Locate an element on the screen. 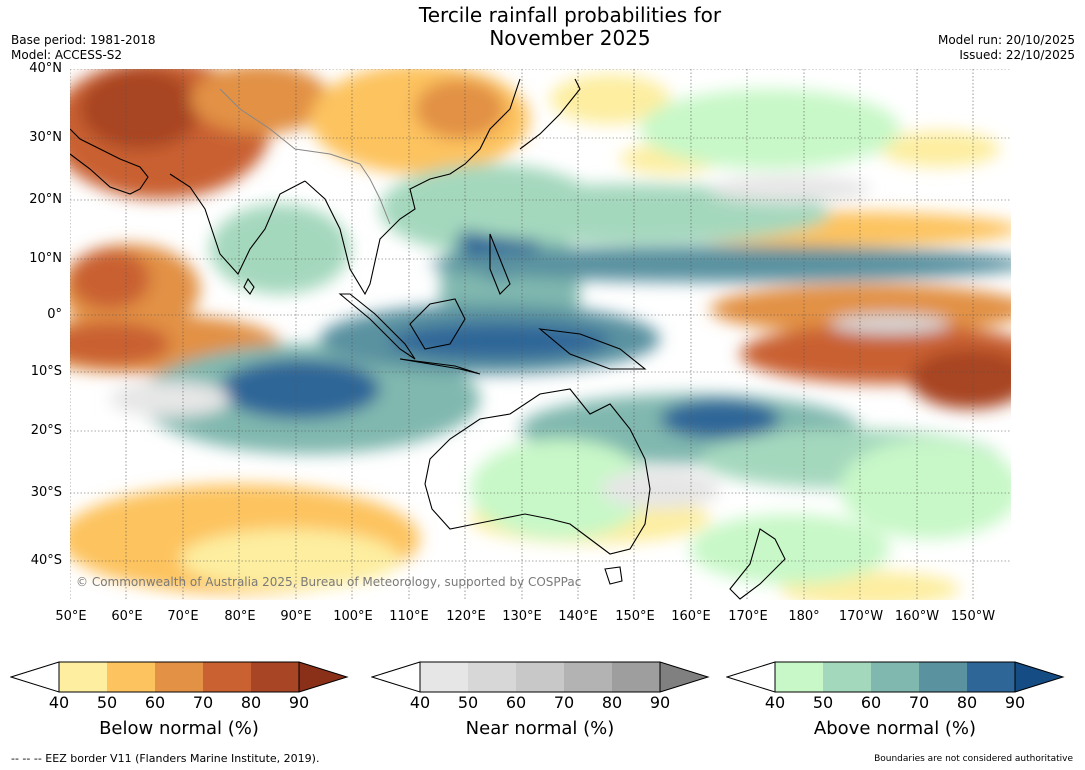 This screenshot has width=1085, height=770. below-tick-60: 60 is located at coordinates (155, 702).